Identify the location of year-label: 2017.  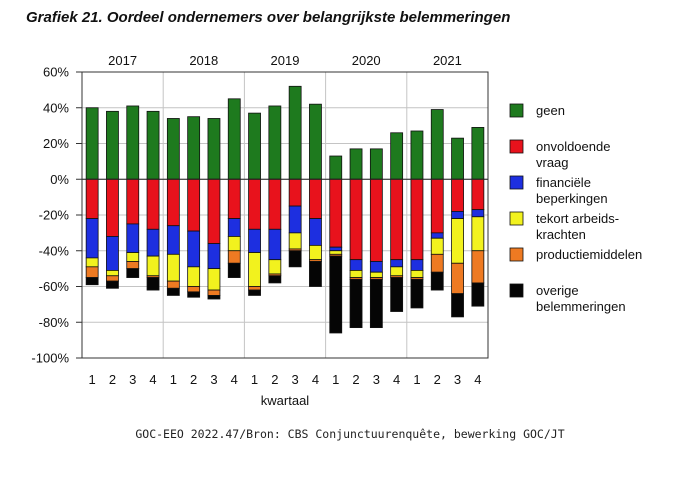
(122, 60).